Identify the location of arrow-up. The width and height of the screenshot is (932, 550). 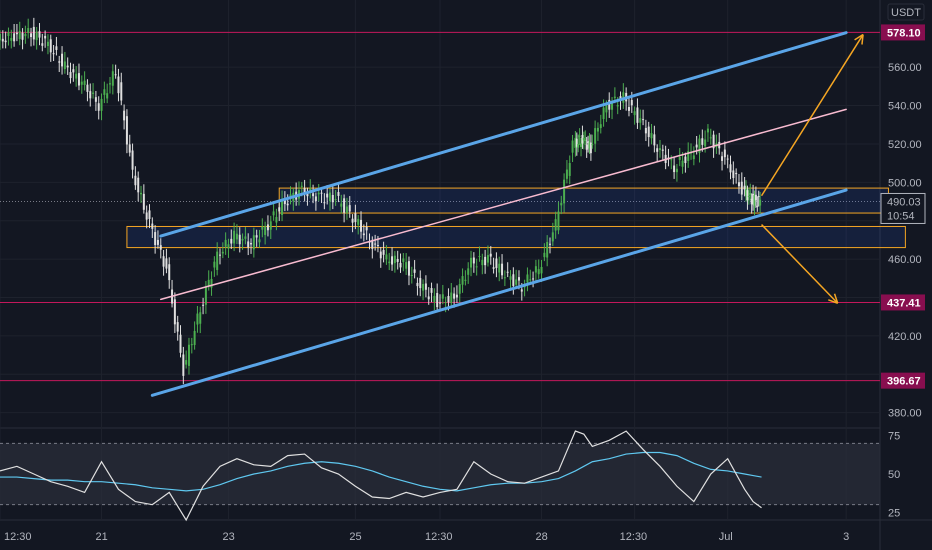
(812, 115).